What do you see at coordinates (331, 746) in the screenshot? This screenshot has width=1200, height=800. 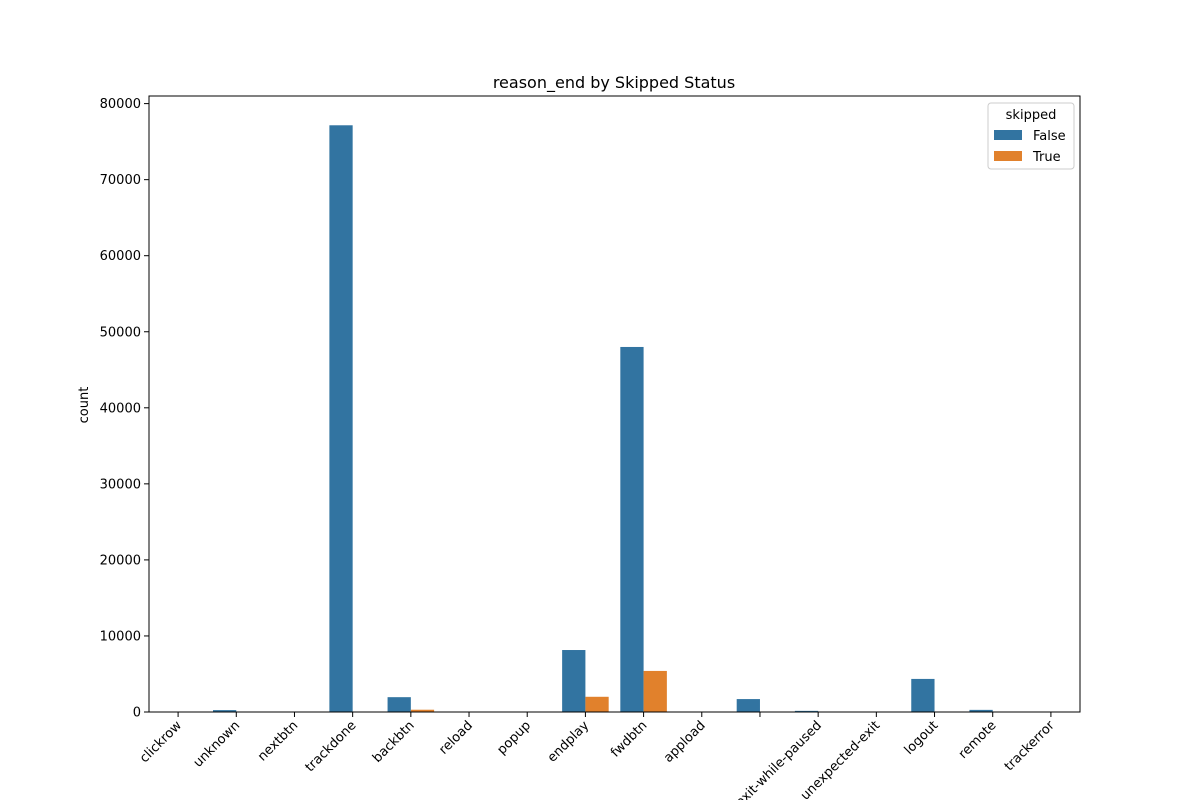 I see `x-tick-label-trackdone: trackdone` at bounding box center [331, 746].